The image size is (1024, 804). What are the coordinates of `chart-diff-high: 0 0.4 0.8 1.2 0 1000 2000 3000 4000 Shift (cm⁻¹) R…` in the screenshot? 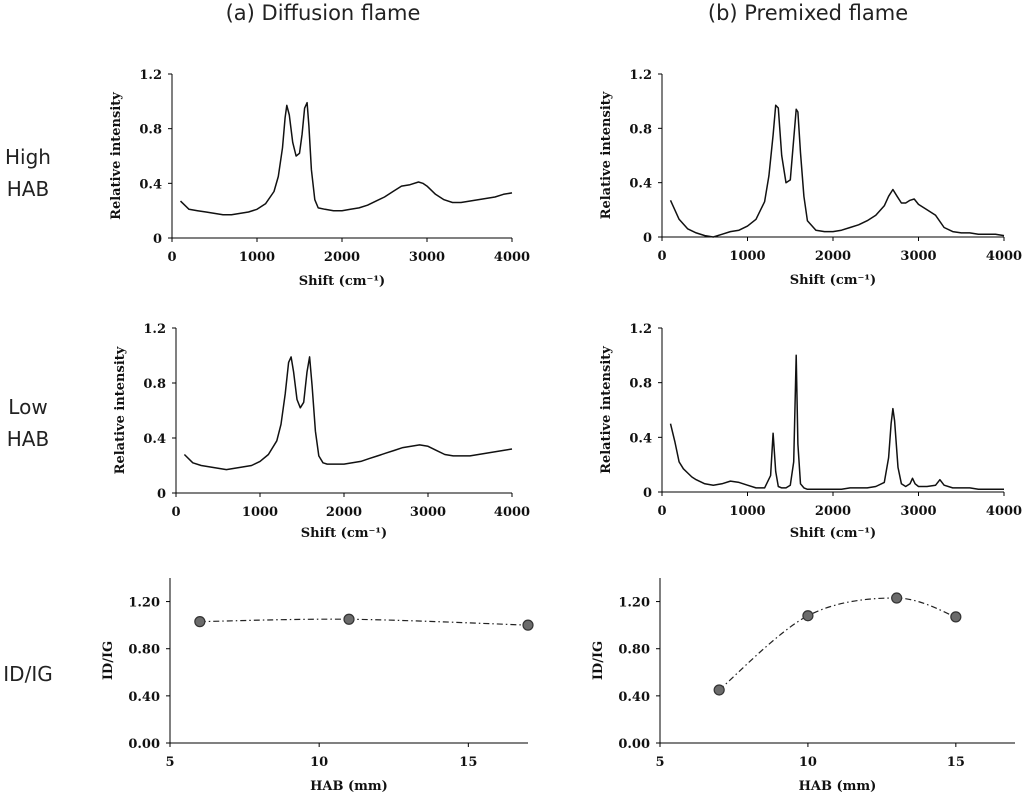 It's located at (319, 178).